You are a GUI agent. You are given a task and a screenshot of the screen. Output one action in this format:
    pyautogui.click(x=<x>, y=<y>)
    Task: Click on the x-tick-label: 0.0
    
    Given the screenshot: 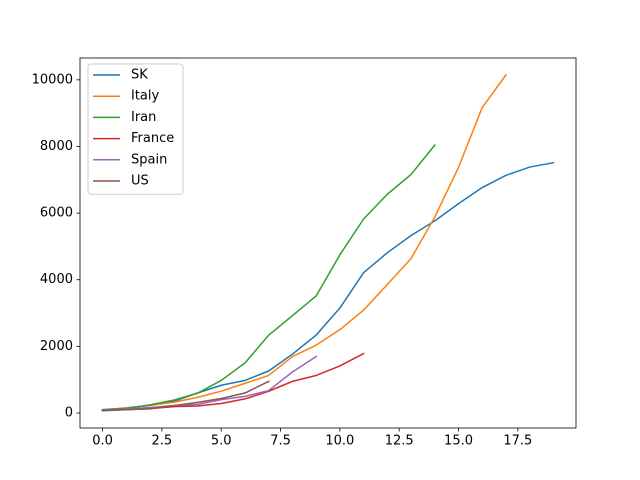 What is the action you would take?
    pyautogui.click(x=102, y=441)
    